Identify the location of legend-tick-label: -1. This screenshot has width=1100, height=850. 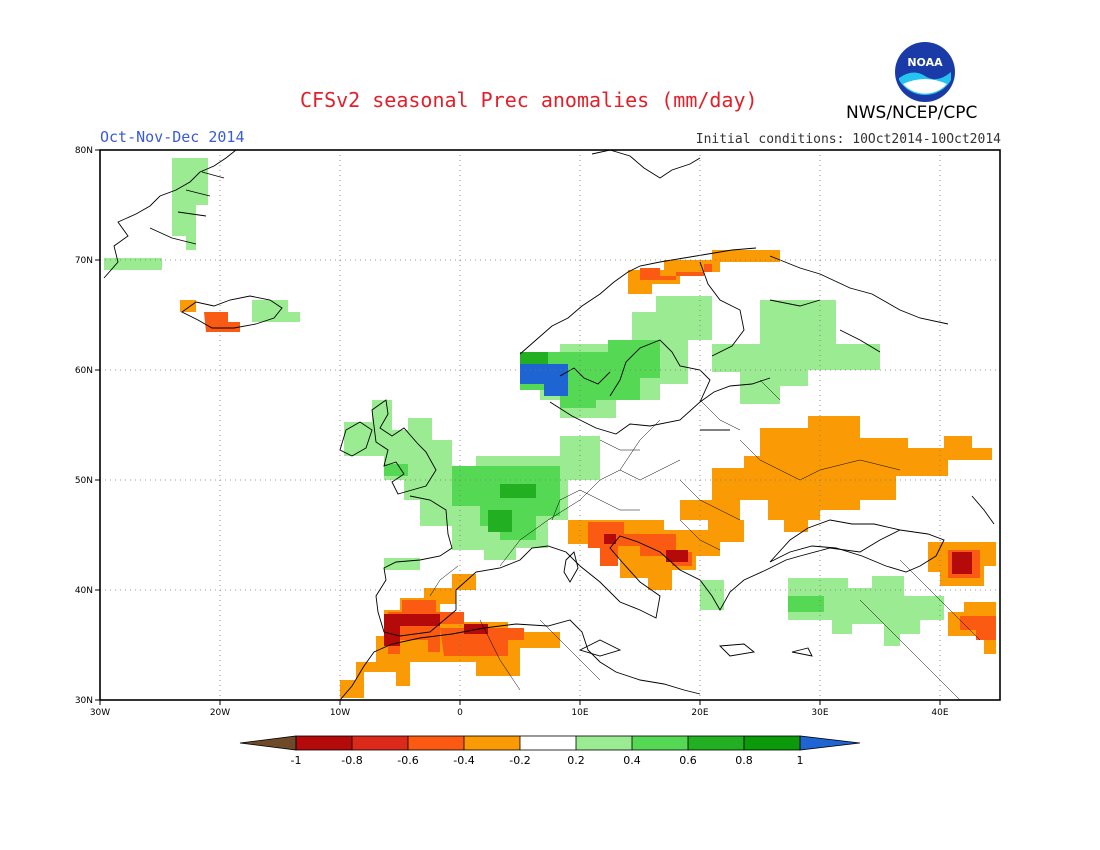
(296, 760).